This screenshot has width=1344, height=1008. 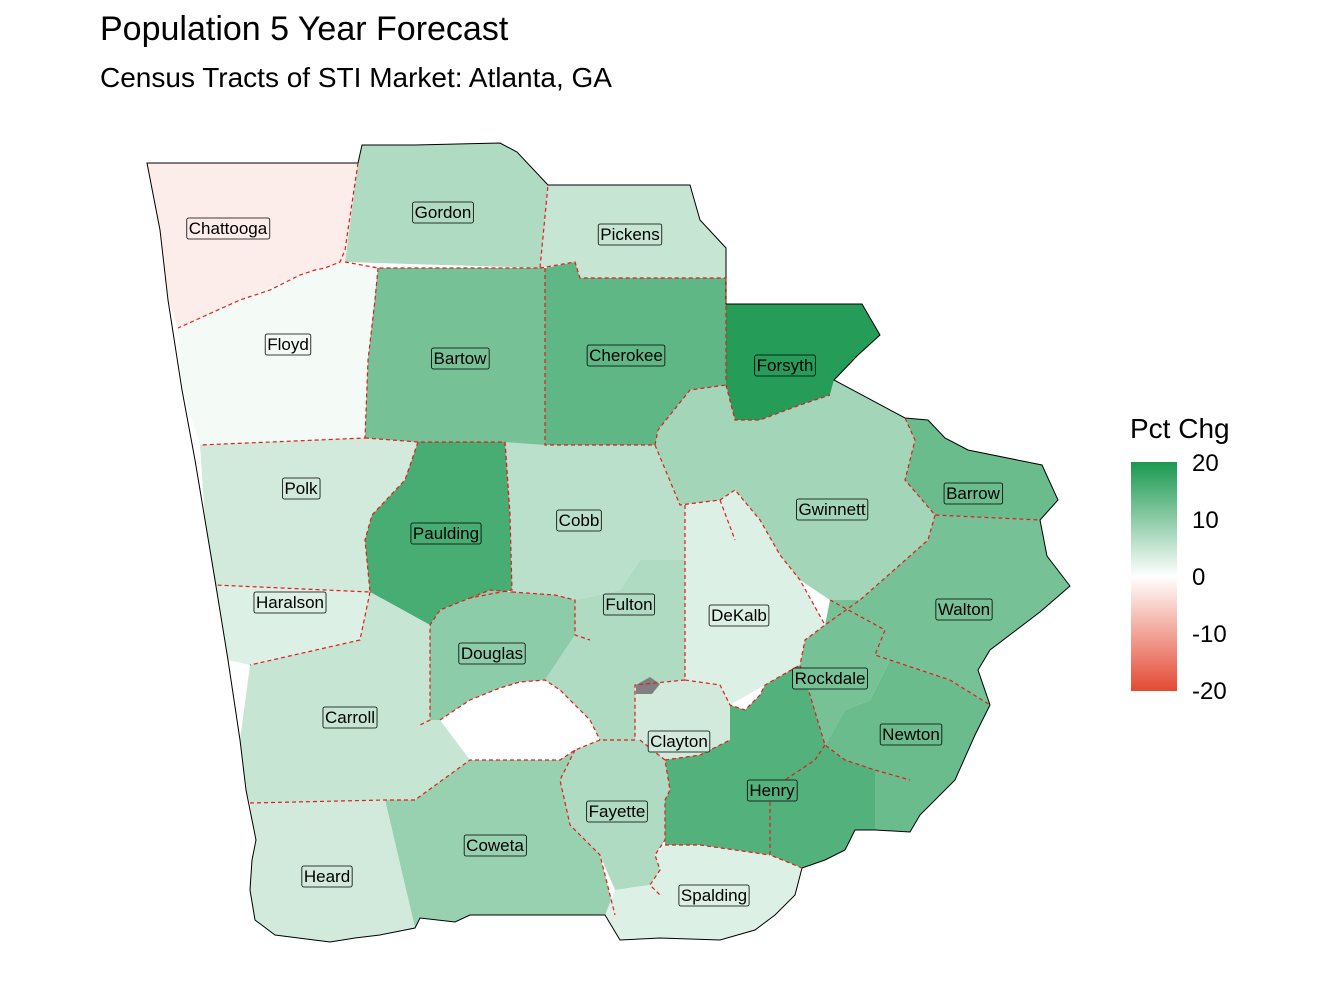 I want to click on missing-data-tract, so click(x=648, y=685).